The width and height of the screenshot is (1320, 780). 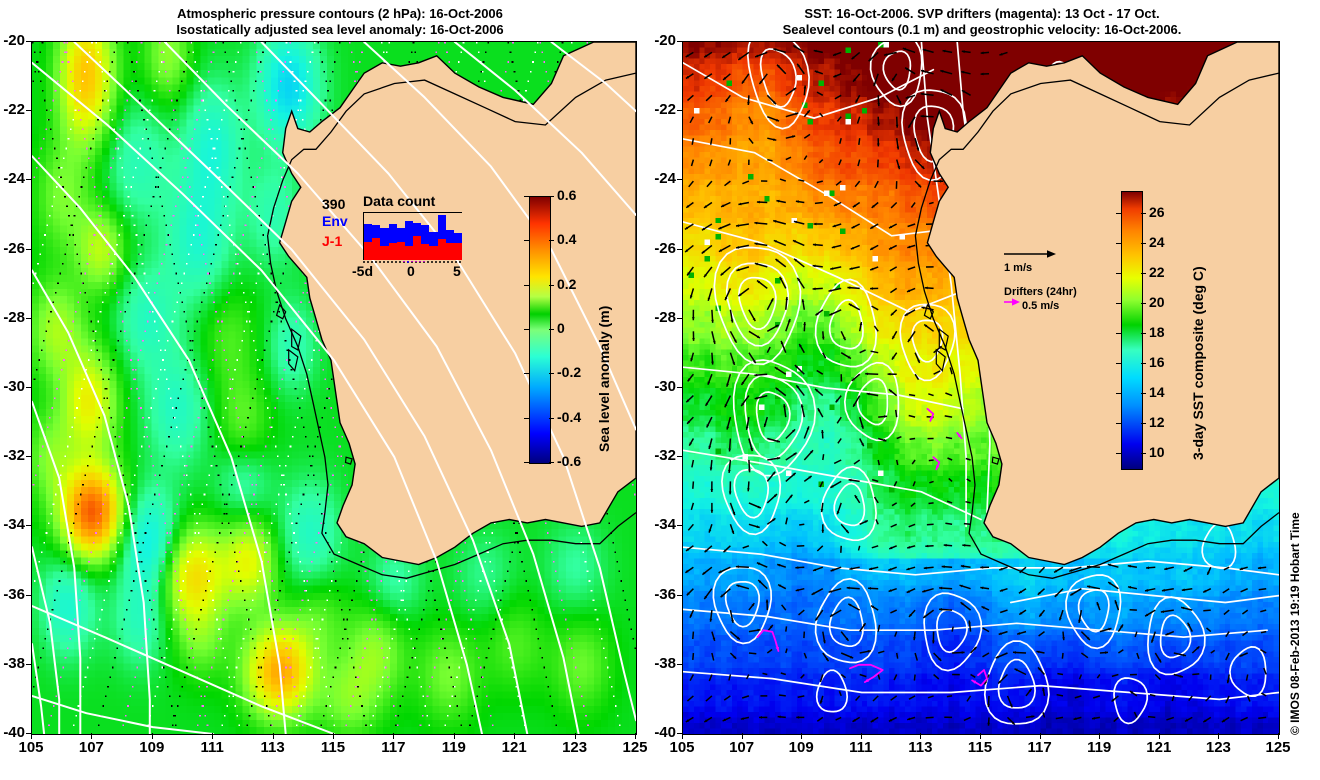 I want to click on drifters-key-label: Drifters (24hr), so click(x=1040, y=292).